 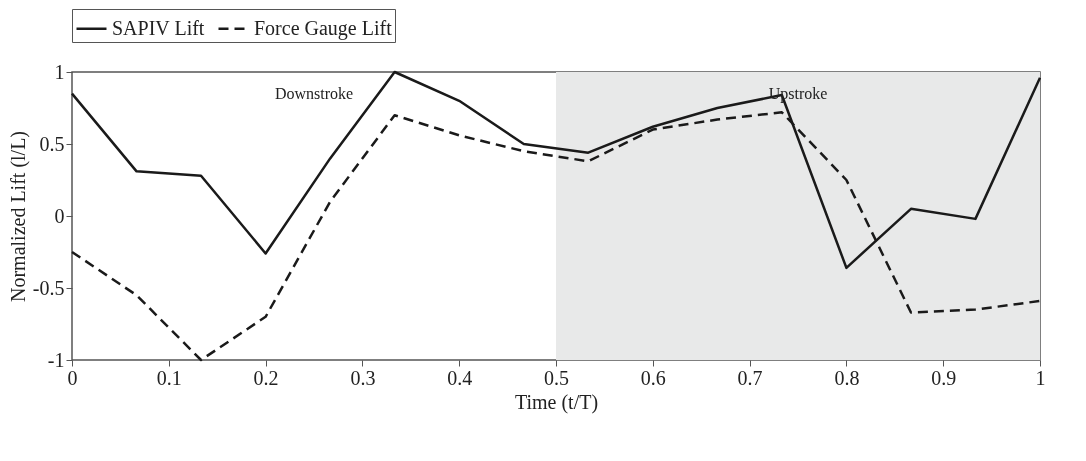 What do you see at coordinates (59, 215) in the screenshot?
I see `y-tick-label: 0` at bounding box center [59, 215].